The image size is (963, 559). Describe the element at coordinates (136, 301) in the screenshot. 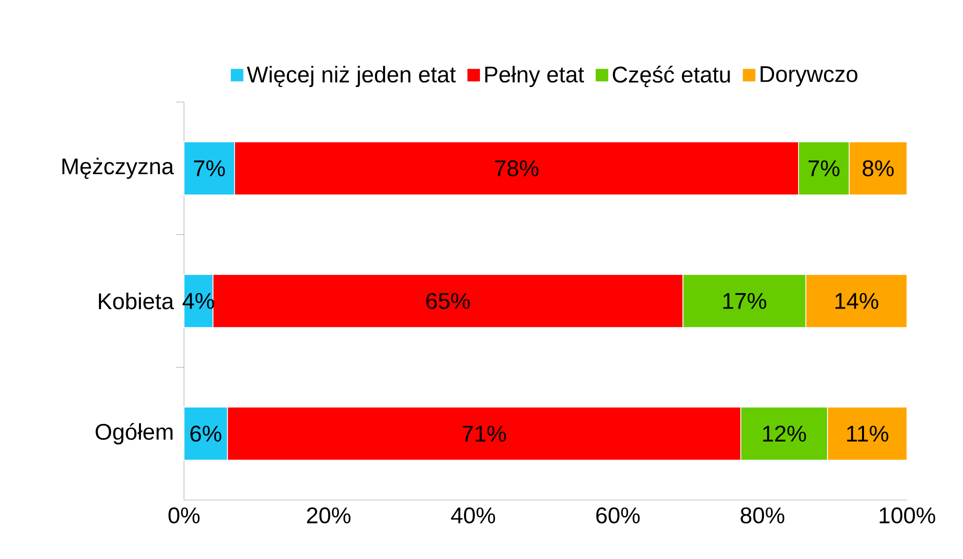

I see `y-tick-label: Kobieta` at that location.